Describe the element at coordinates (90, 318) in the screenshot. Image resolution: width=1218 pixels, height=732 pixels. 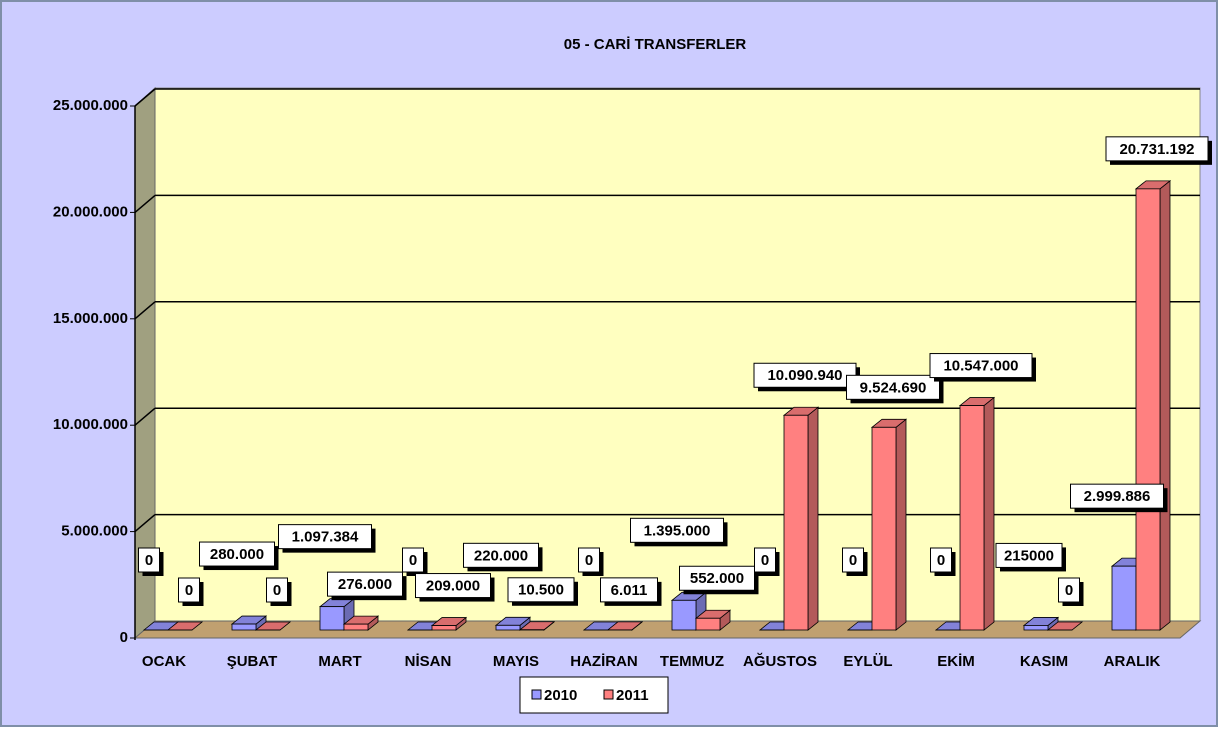
I see `y-tick-label: 15.000.000` at that location.